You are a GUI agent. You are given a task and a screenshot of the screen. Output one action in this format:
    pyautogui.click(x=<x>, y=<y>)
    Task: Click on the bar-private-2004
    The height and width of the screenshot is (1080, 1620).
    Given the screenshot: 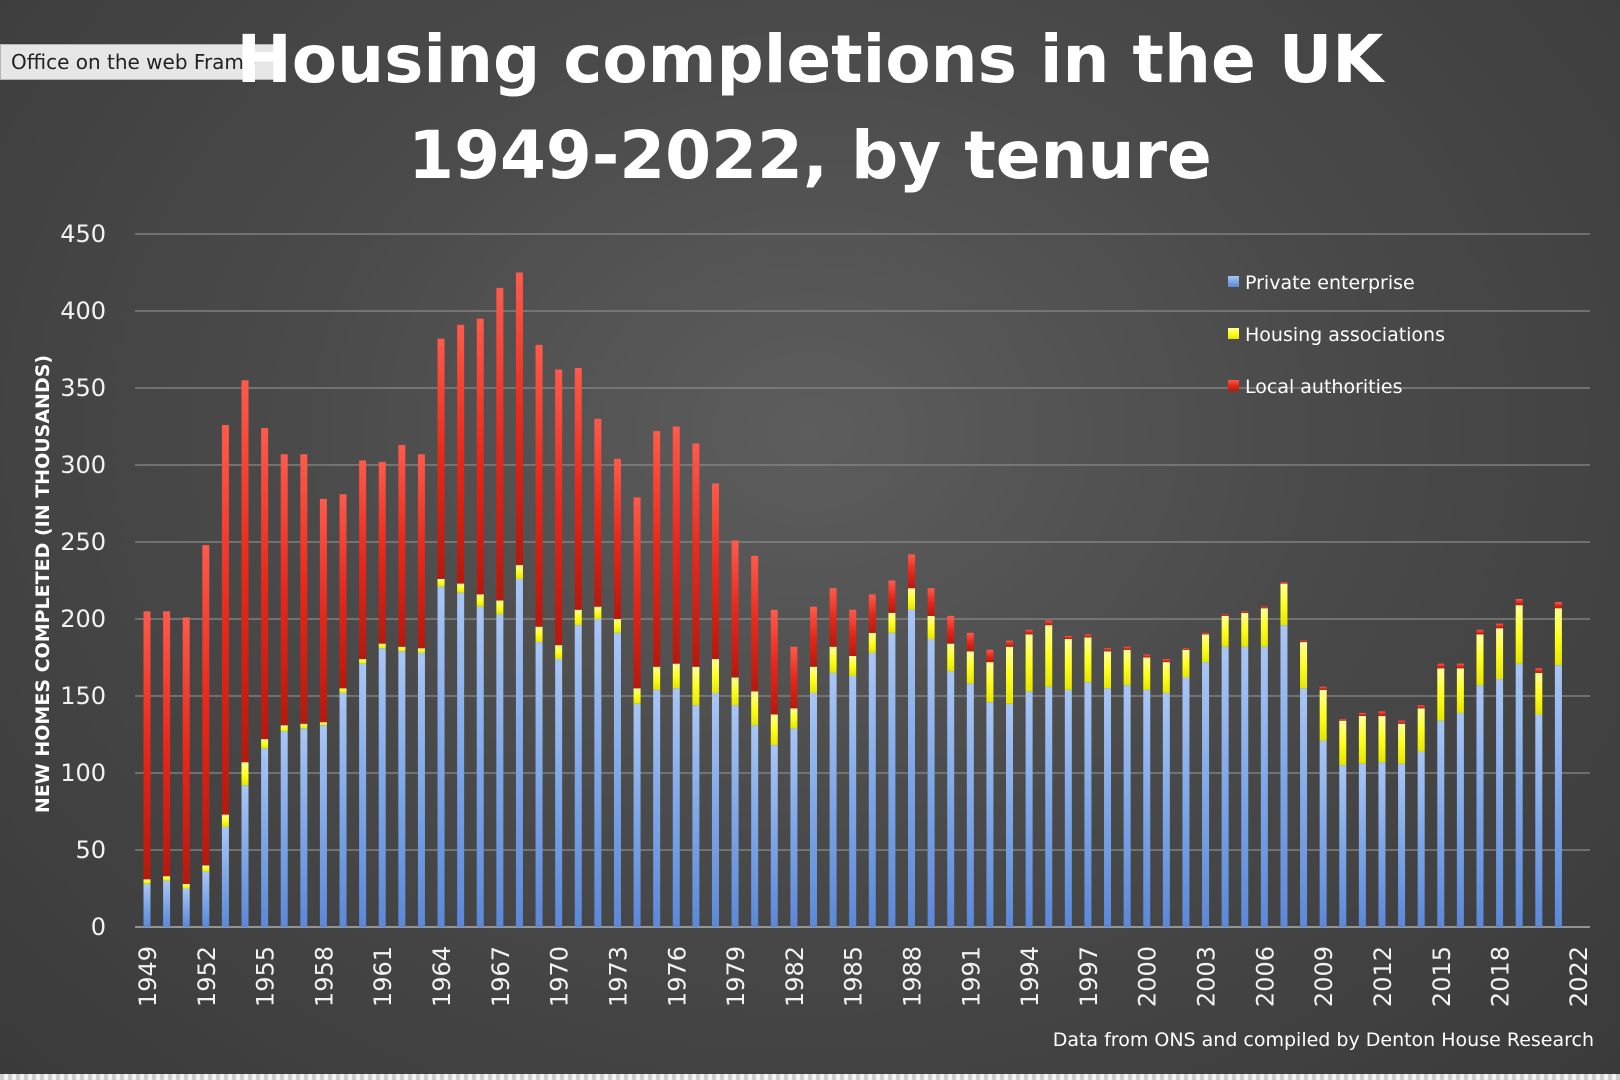 What is the action you would take?
    pyautogui.click(x=1225, y=786)
    